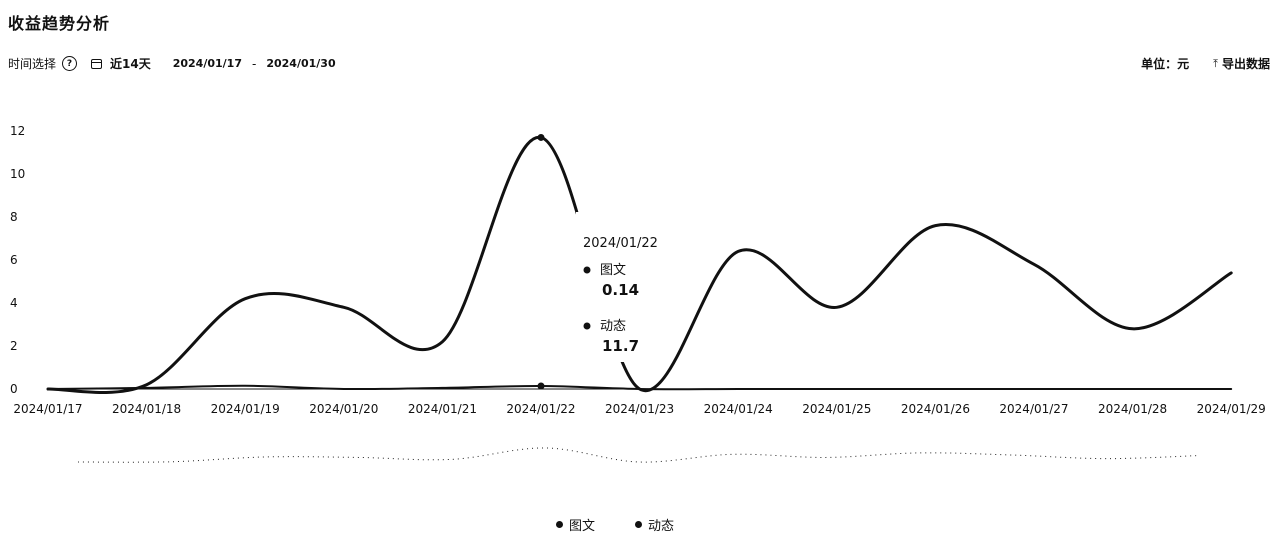 This screenshot has width=1280, height=536. What do you see at coordinates (661, 526) in the screenshot?
I see `legend-label: 动态` at bounding box center [661, 526].